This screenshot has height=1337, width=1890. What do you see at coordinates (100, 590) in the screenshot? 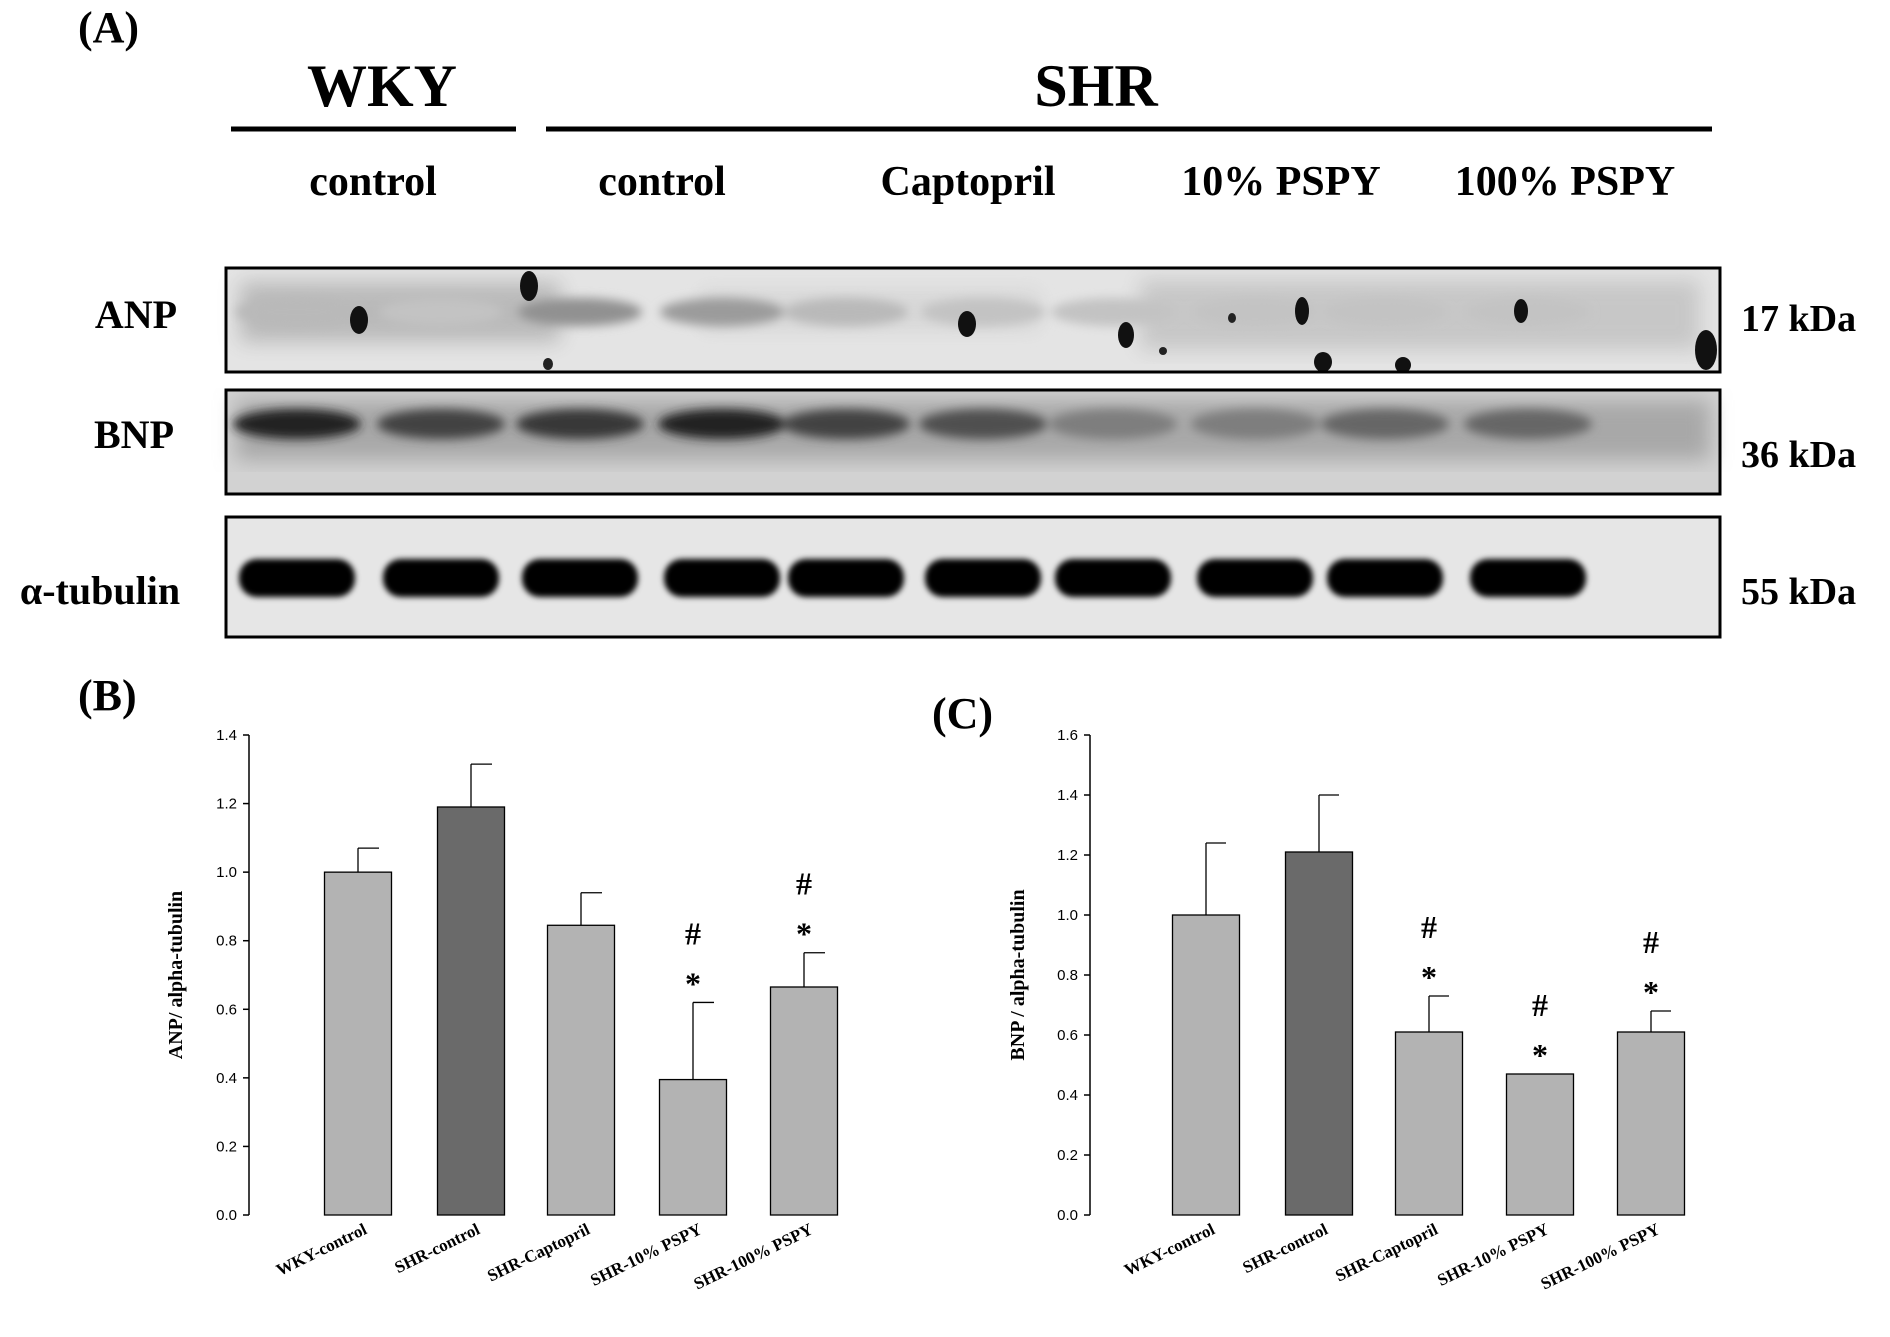
I see `row-label-tubulin: α-tubulin` at bounding box center [100, 590].